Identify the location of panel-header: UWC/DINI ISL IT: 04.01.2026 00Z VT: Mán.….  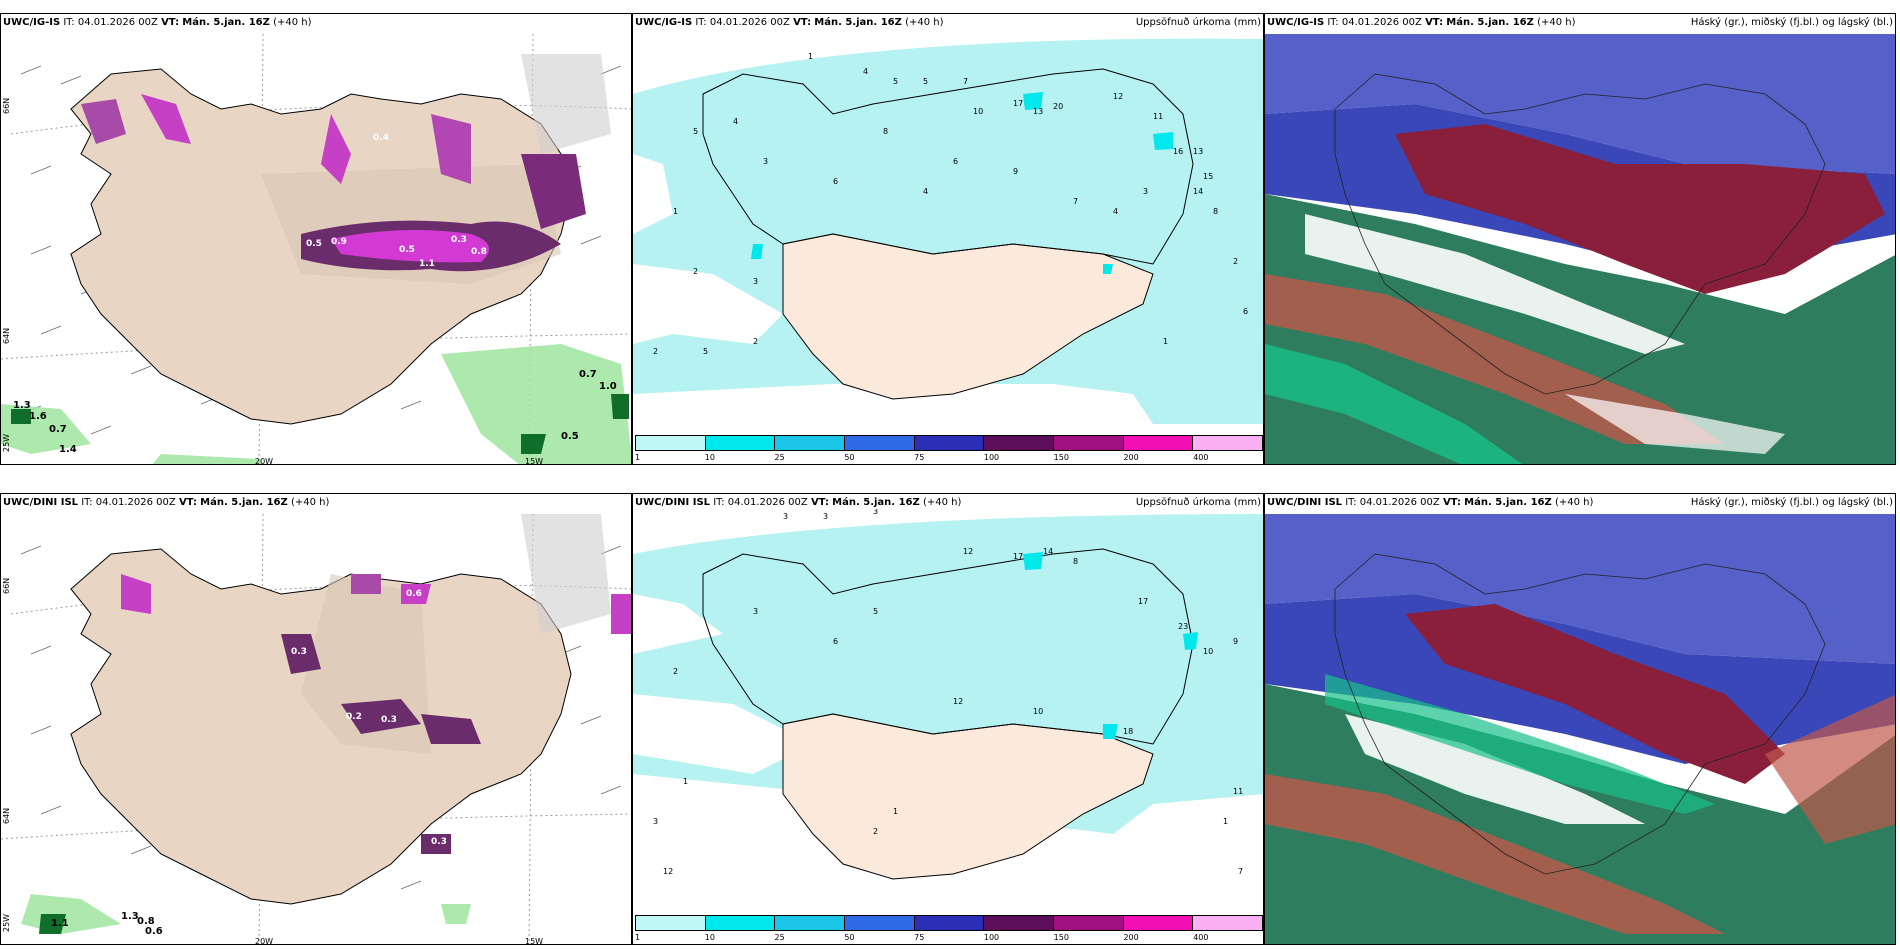
(166, 503).